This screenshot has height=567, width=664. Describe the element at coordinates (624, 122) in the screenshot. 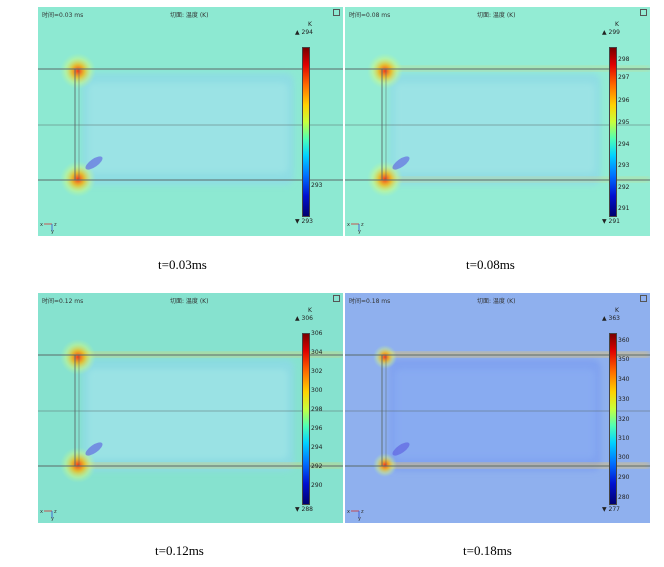

I see `colorbar-tick: 295` at that location.